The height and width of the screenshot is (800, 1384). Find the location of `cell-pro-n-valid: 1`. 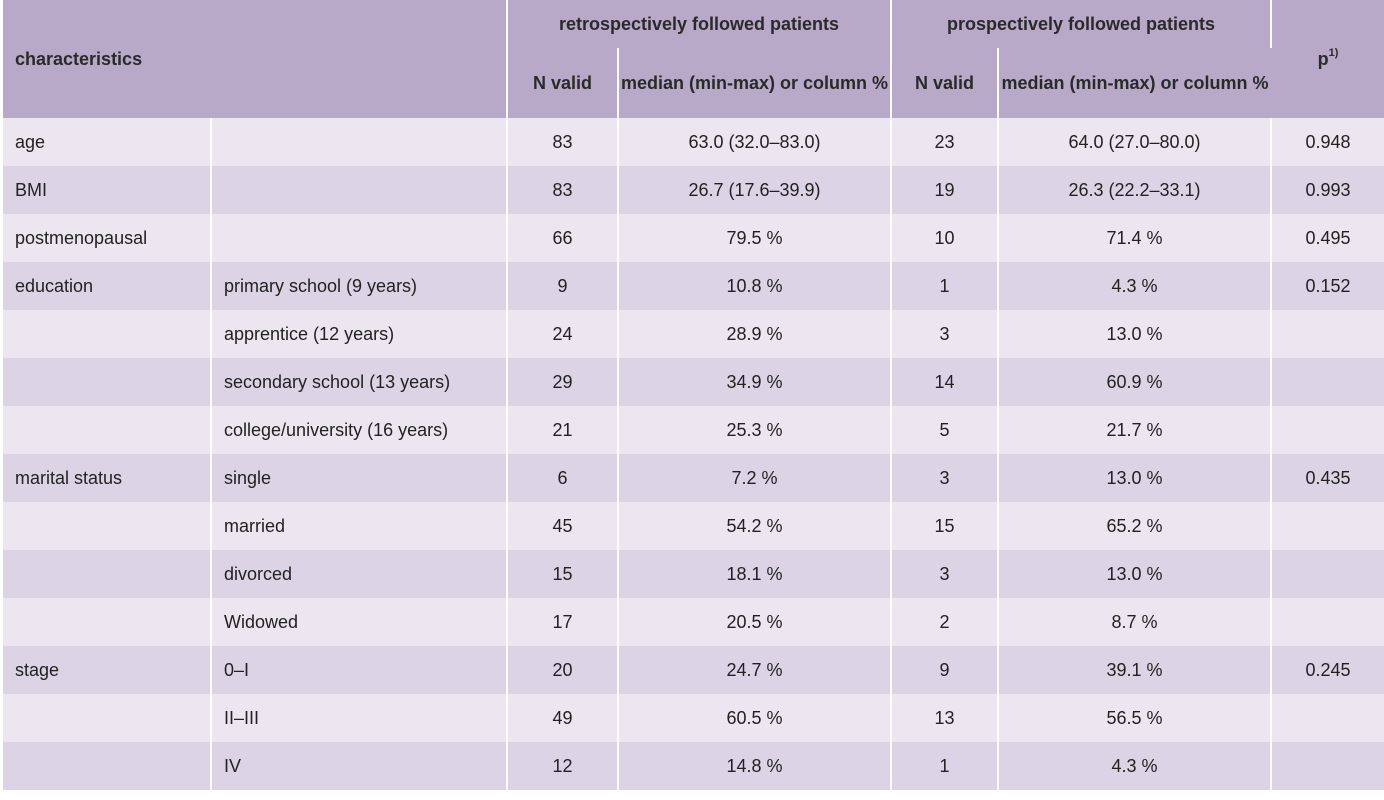

cell-pro-n-valid: 1 is located at coordinates (945, 766).